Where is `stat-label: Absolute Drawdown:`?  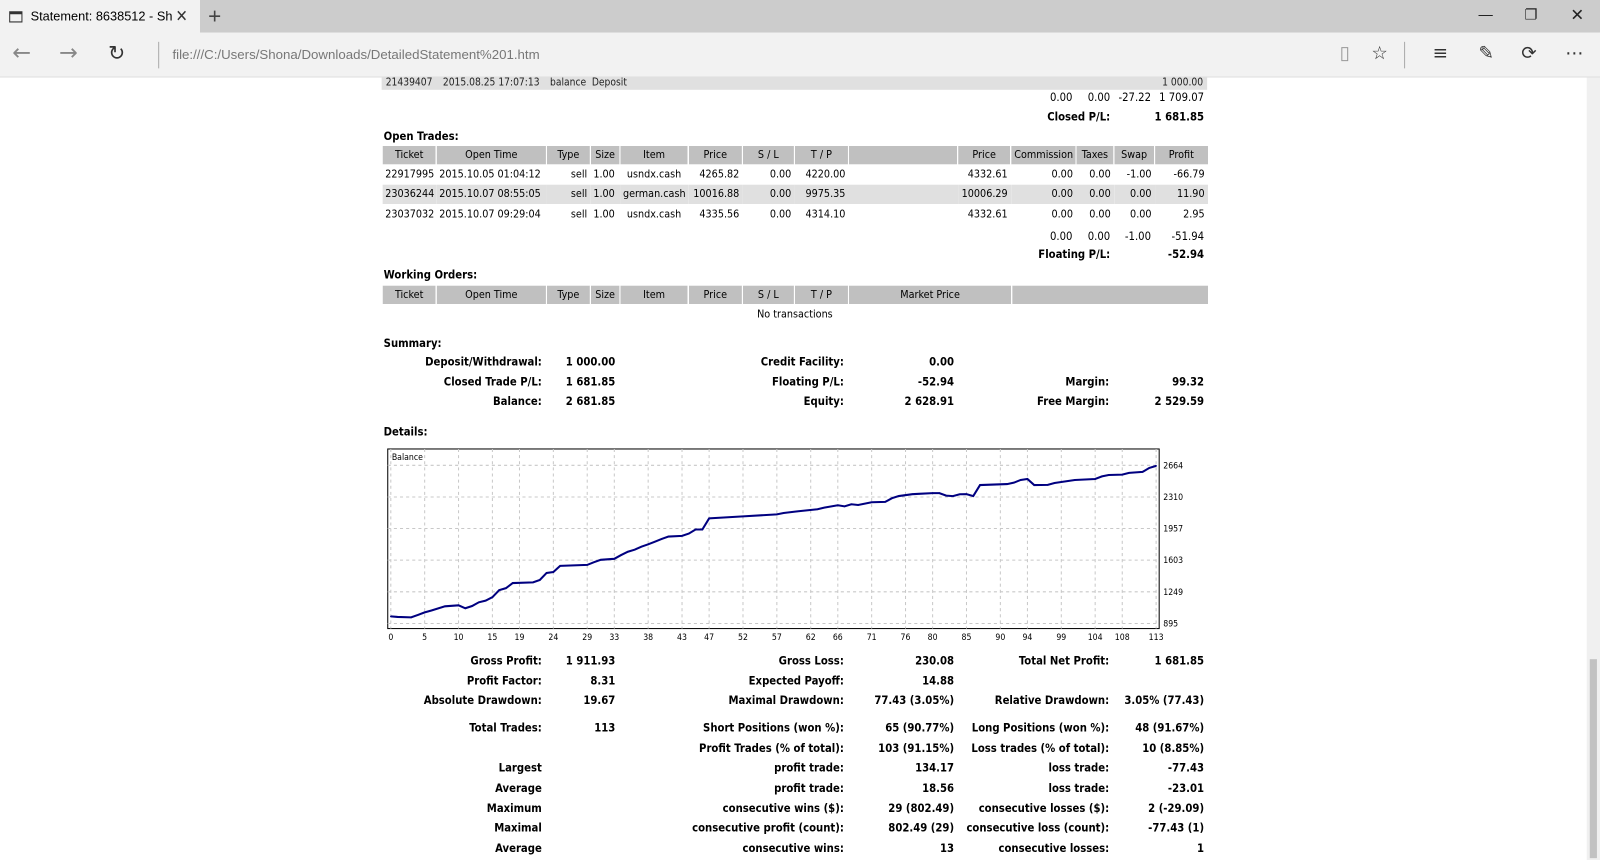 stat-label: Absolute Drawdown: is located at coordinates (482, 701).